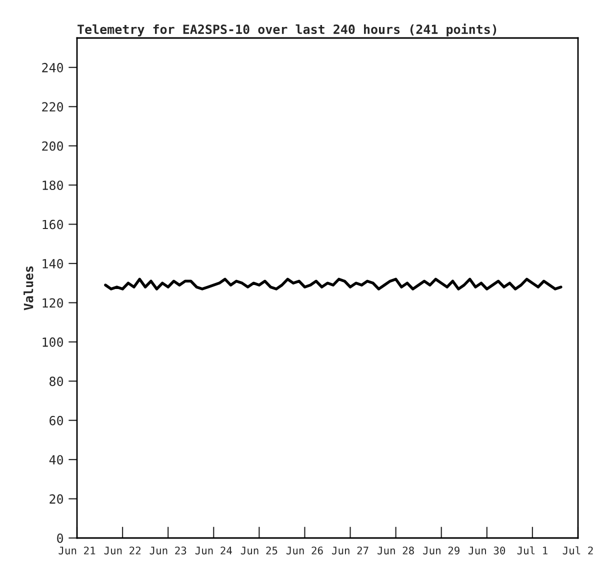  I want to click on y-tick-label: 220, so click(52, 107).